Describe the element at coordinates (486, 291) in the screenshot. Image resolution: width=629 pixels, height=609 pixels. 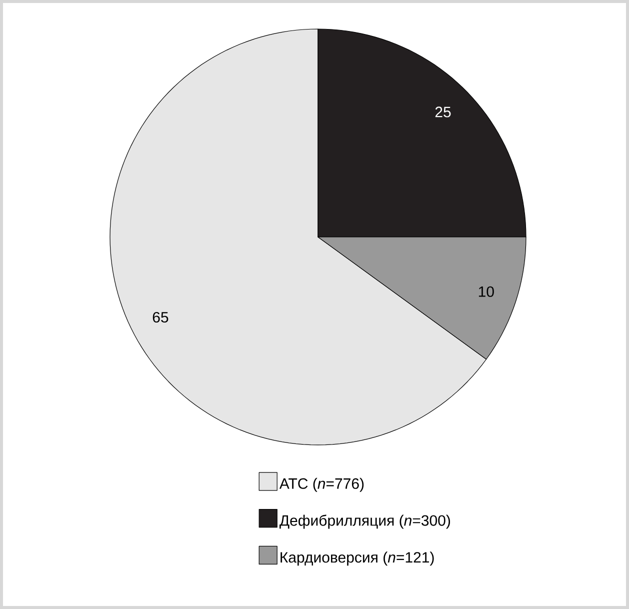
I see `data-label: 10` at that location.